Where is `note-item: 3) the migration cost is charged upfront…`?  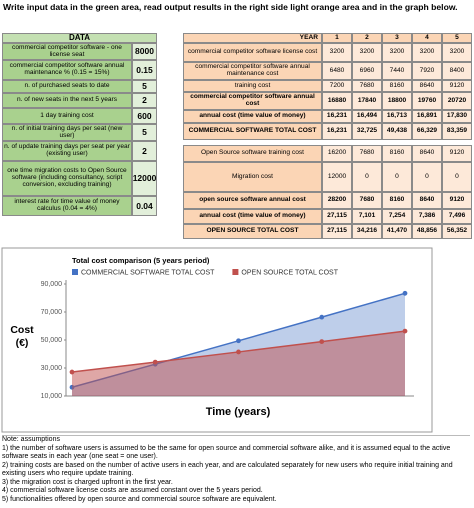
note-item: 3) the migration cost is charged upfront… is located at coordinates (87, 482).